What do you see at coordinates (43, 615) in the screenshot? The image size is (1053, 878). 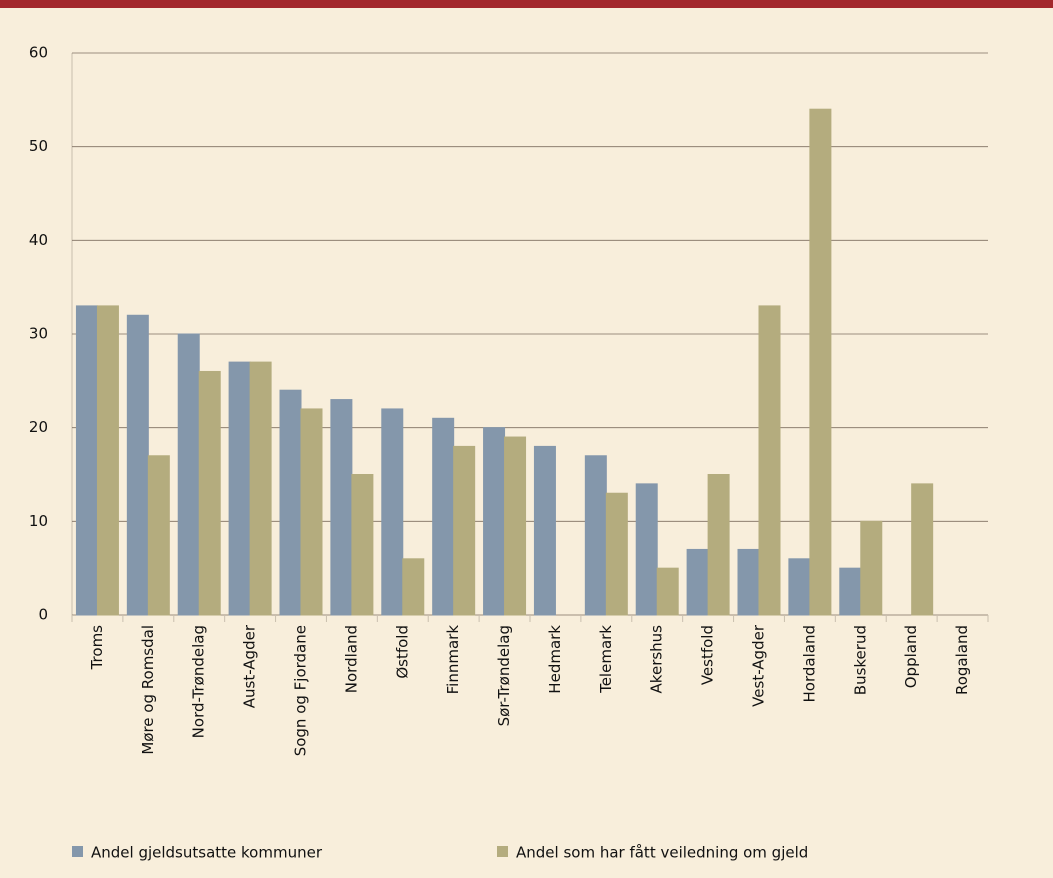 I see `y-tick-label: 0` at bounding box center [43, 615].